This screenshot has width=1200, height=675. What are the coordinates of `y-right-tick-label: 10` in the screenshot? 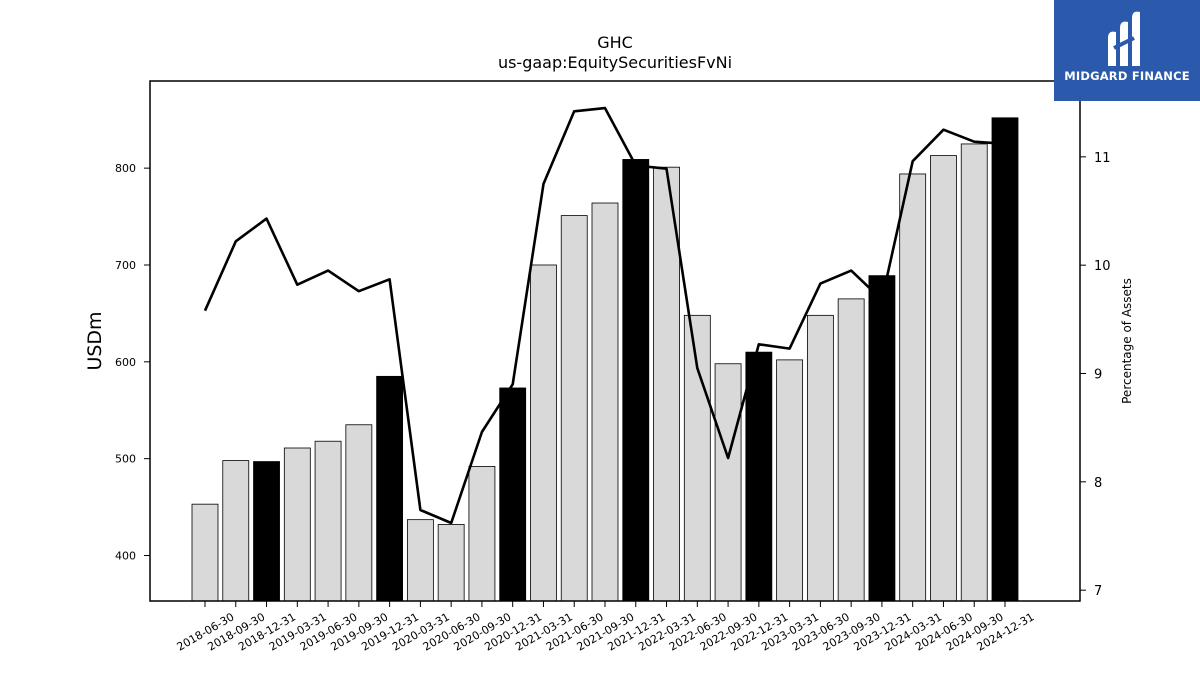 It's located at (1102, 266).